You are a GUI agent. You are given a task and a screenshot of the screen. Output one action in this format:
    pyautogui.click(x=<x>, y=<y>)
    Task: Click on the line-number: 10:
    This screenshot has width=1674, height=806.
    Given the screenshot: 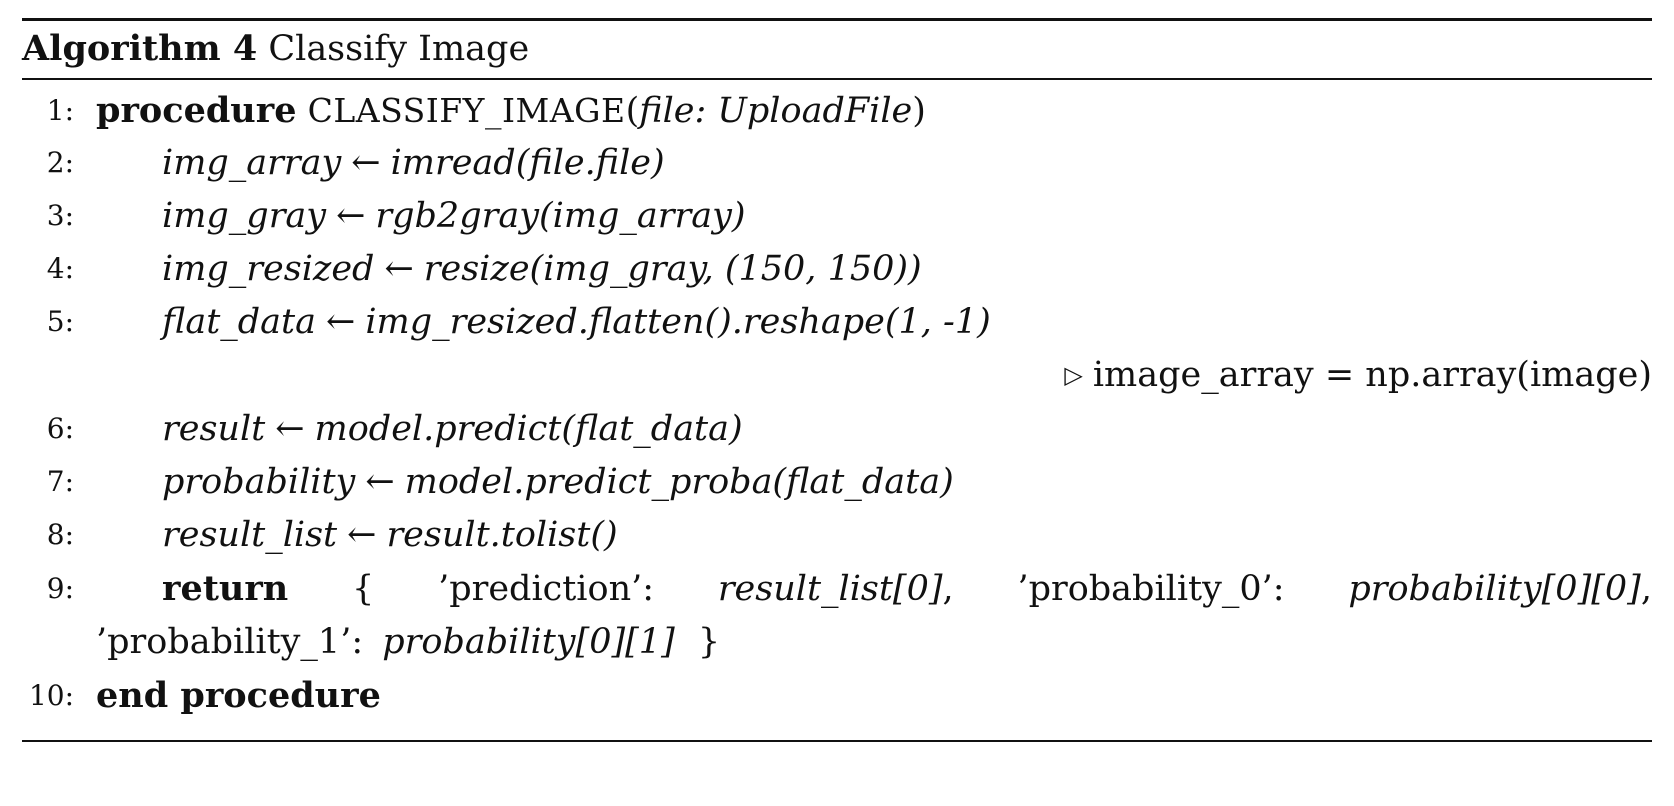 What is the action you would take?
    pyautogui.click(x=51, y=695)
    